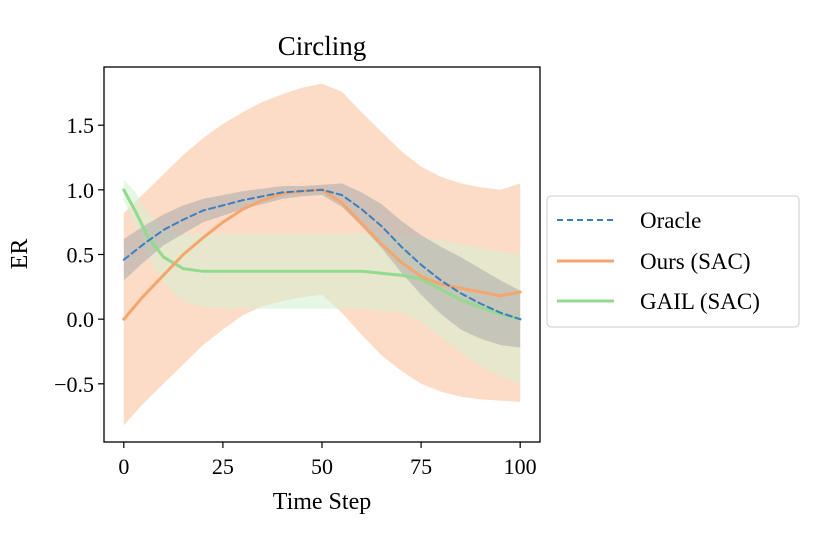 The height and width of the screenshot is (554, 830). I want to click on band-oracle, so click(322, 265).